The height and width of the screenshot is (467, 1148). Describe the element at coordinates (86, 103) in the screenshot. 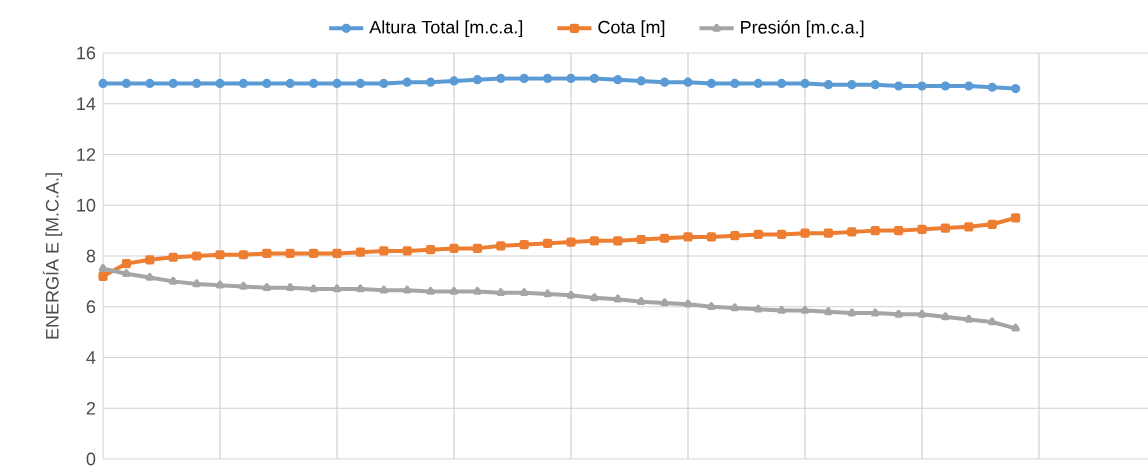

I see `y-tick-label: 14` at that location.